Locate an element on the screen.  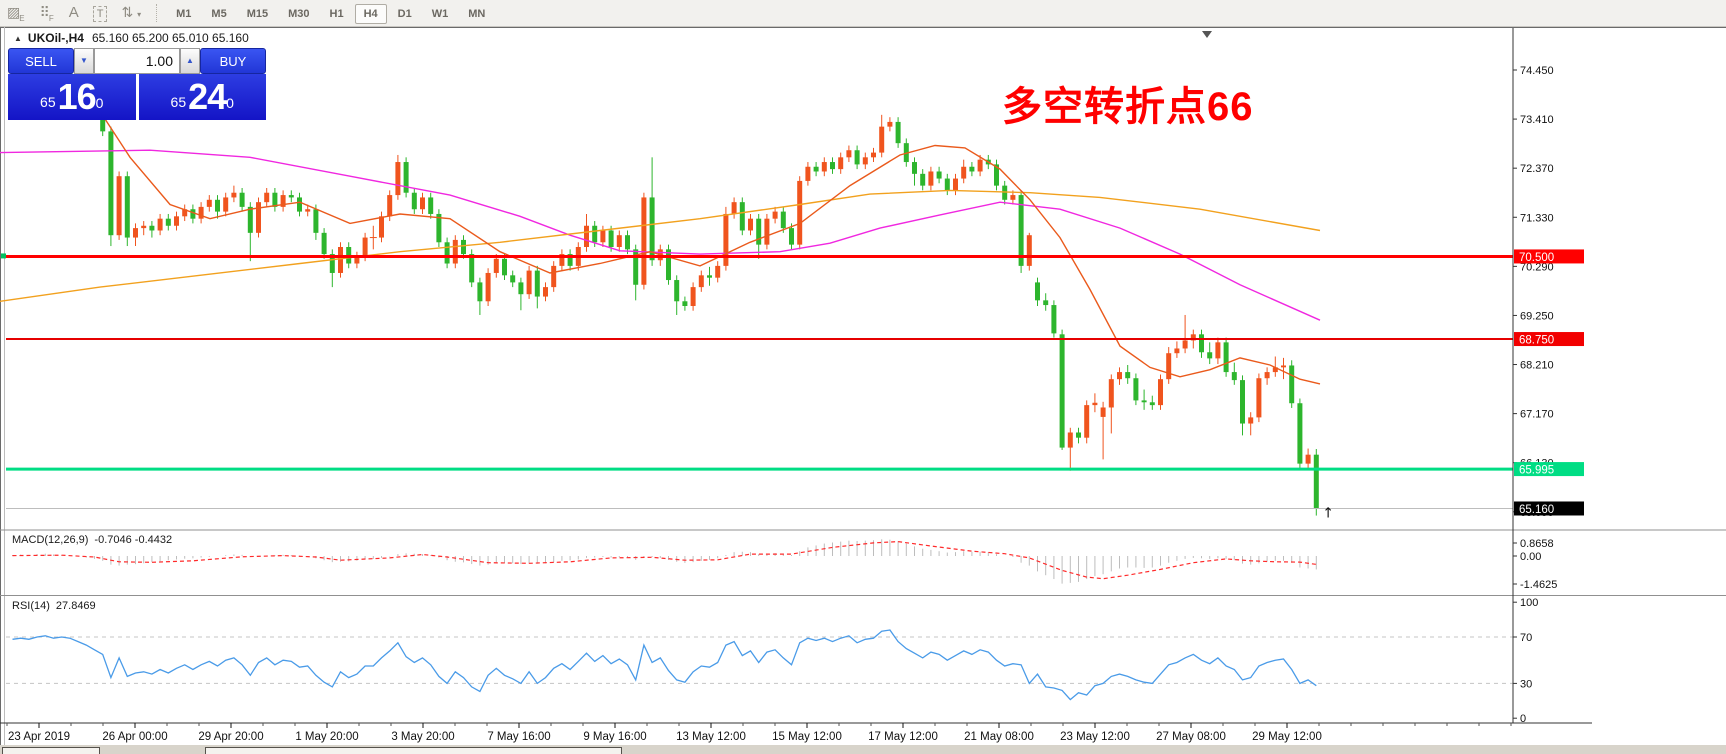
volume-increase-button: ▲ is located at coordinates (190, 61).